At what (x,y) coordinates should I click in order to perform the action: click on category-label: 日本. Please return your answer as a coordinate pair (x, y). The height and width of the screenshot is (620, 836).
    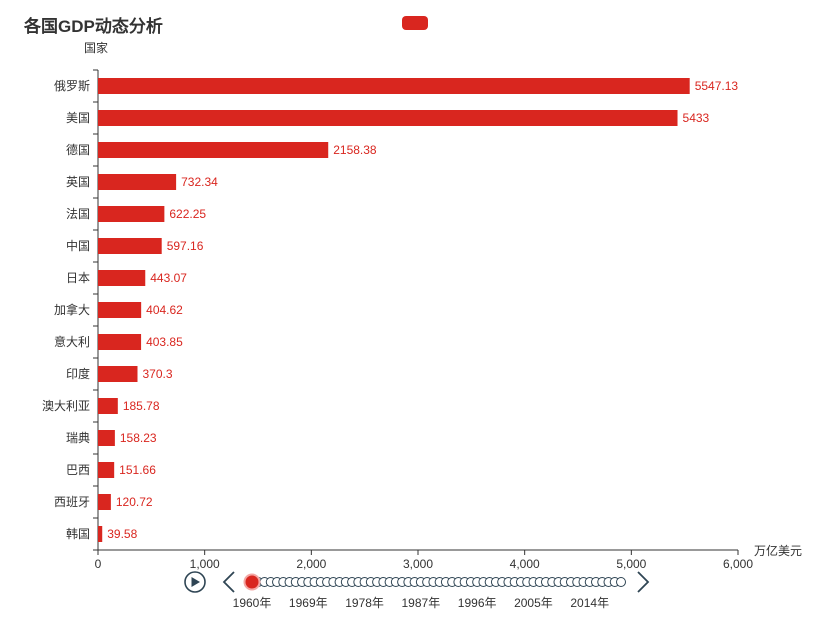
    Looking at the image, I should click on (78, 278).